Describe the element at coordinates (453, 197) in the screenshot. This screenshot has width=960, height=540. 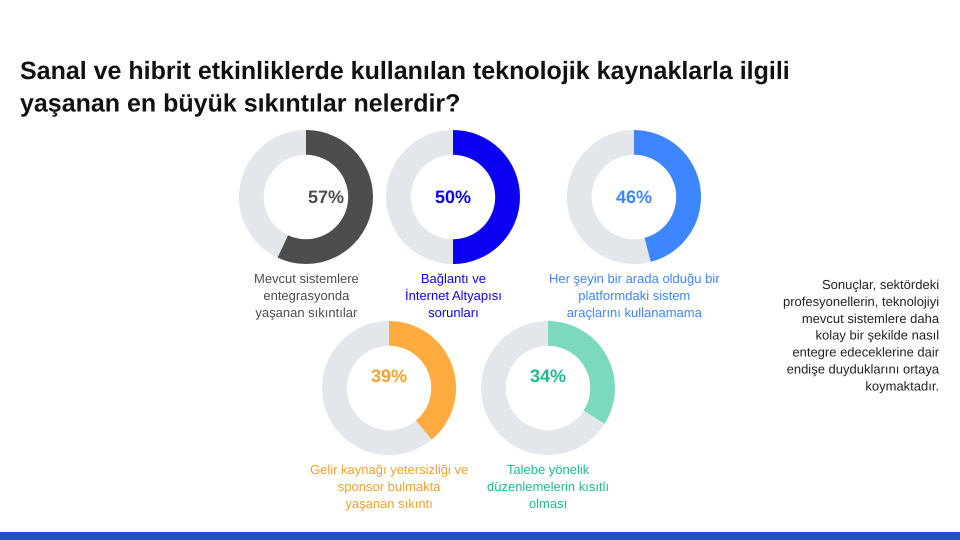
I see `data-label: 50%` at that location.